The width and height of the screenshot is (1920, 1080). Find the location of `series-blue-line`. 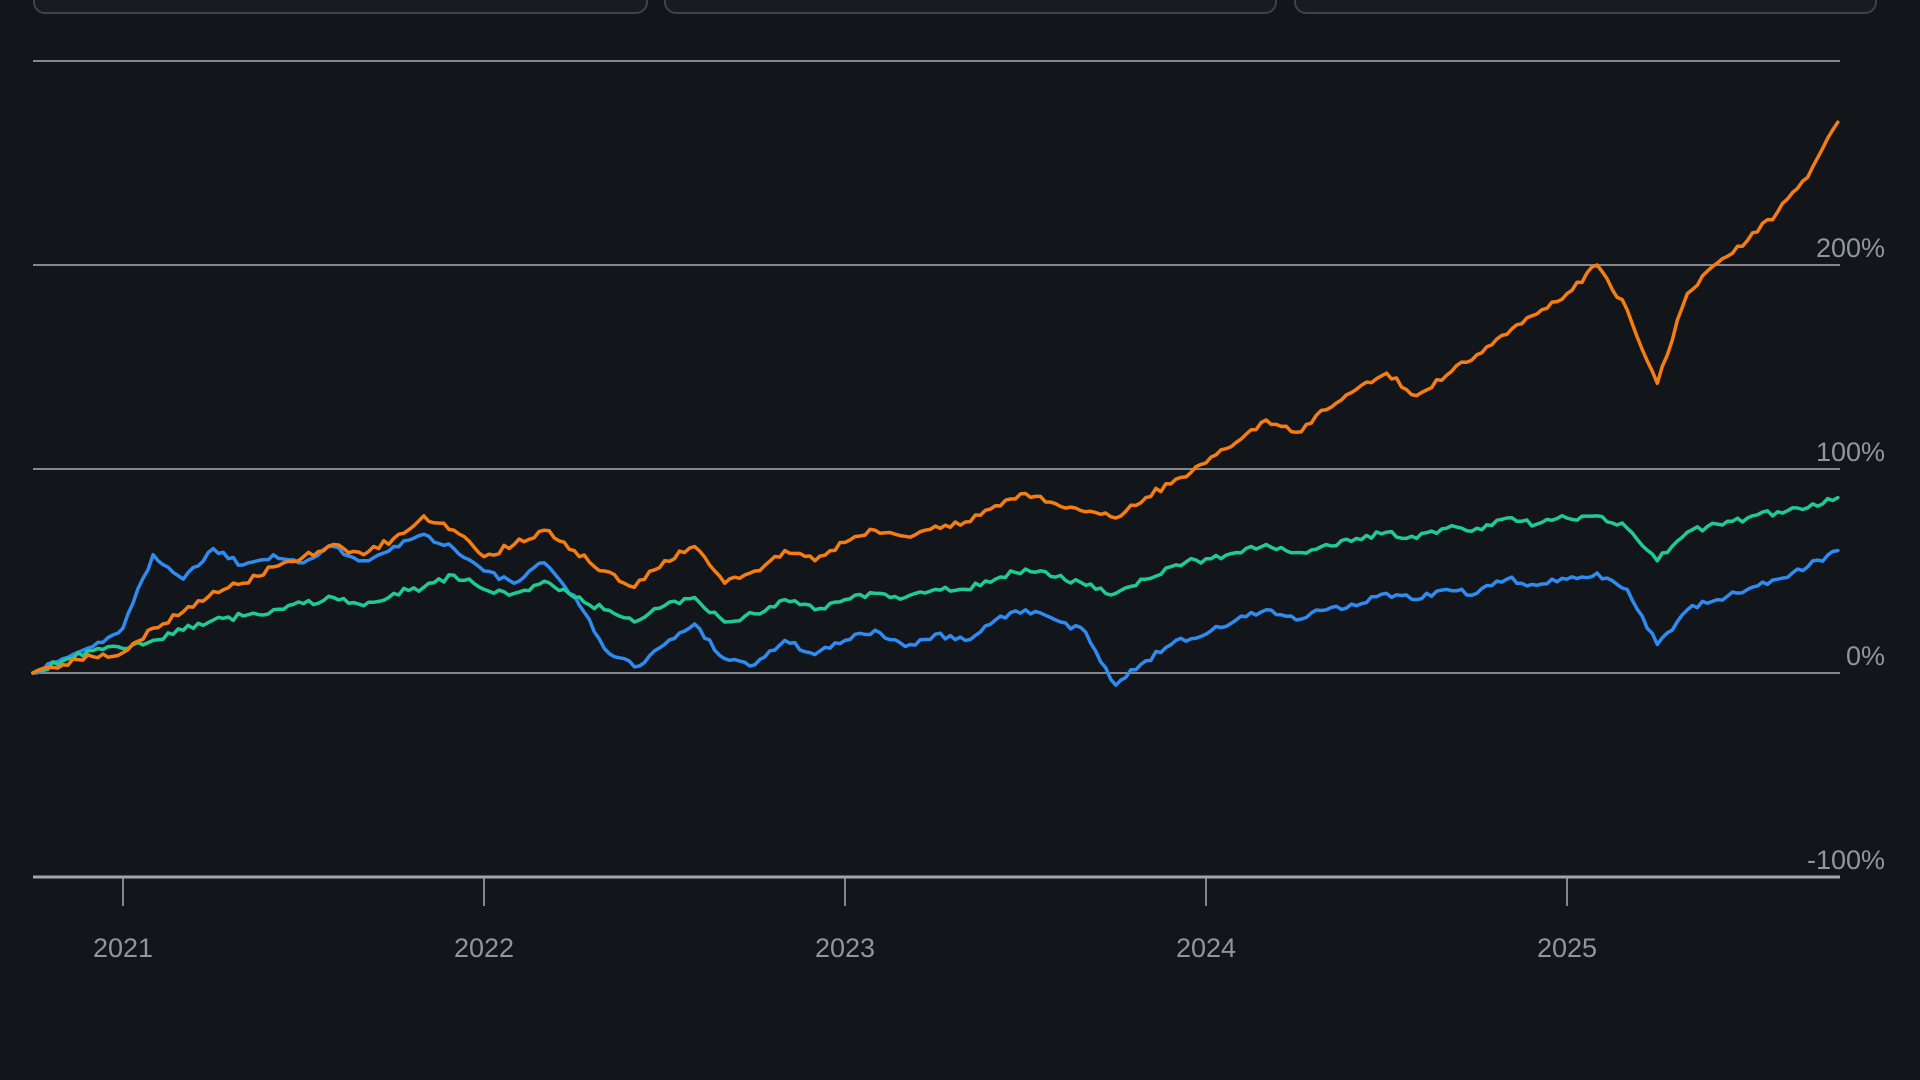

series-blue-line is located at coordinates (935, 609).